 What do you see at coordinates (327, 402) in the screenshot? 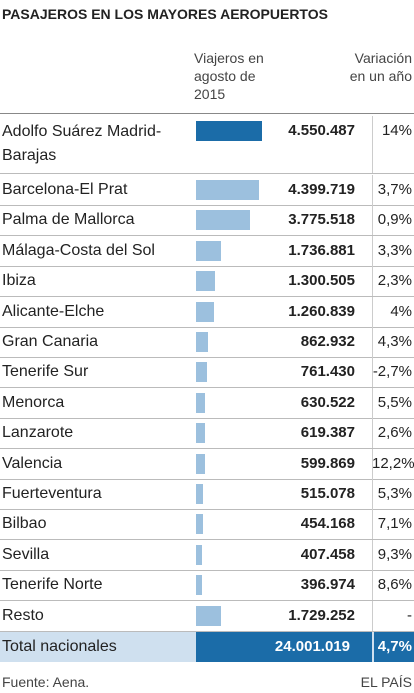
I see `value-label: 630.522` at bounding box center [327, 402].